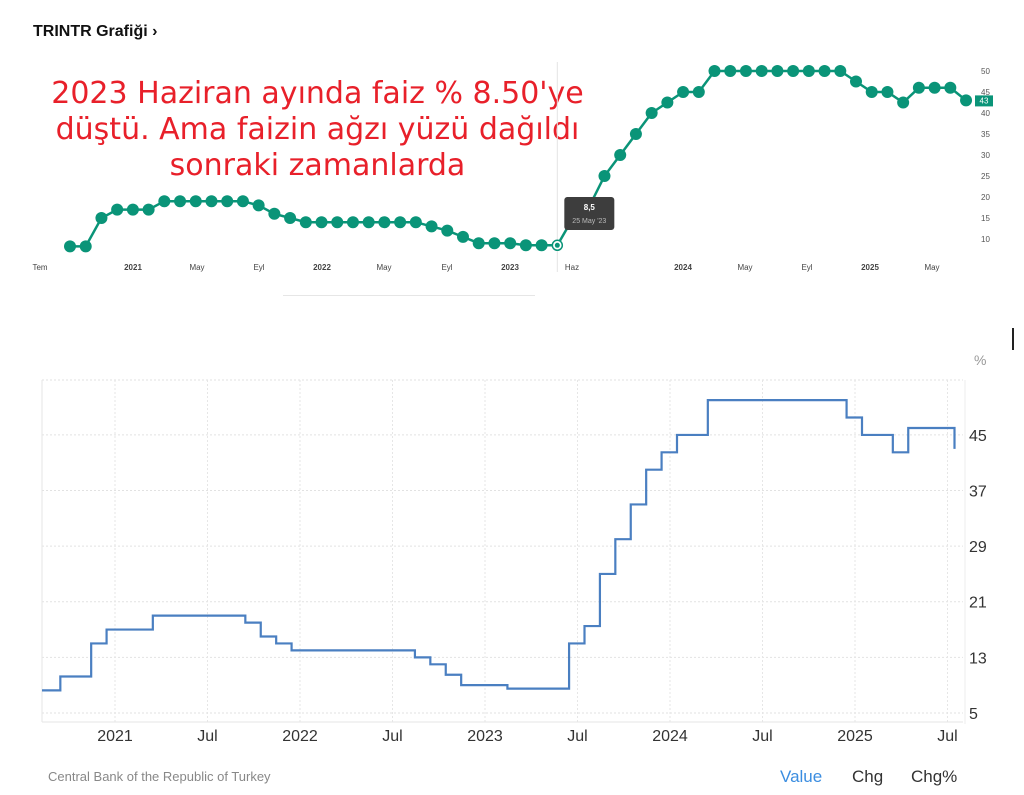 The height and width of the screenshot is (795, 1024). I want to click on tab-value: Value, so click(801, 776).